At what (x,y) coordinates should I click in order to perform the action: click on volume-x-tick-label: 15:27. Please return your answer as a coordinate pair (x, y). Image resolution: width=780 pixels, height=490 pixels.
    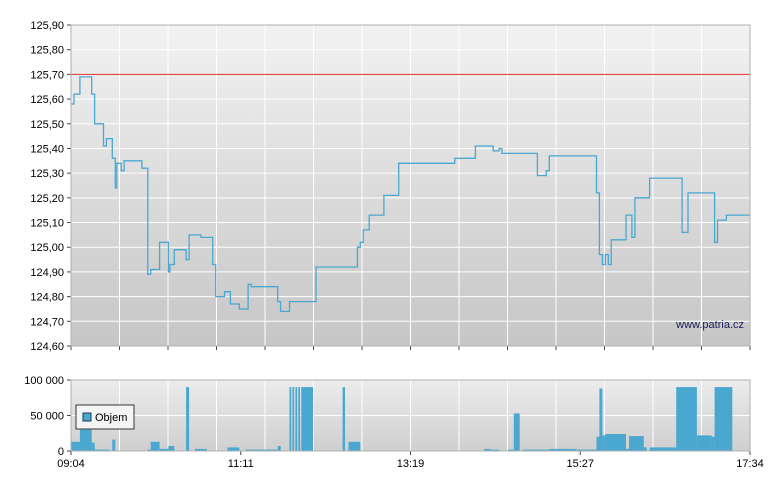
    Looking at the image, I should click on (580, 464).